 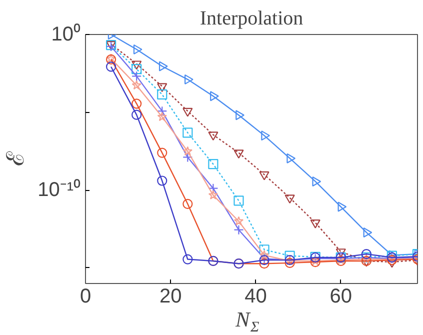 What do you see at coordinates (86, 297) in the screenshot?
I see `x-tick-label: 0` at bounding box center [86, 297].